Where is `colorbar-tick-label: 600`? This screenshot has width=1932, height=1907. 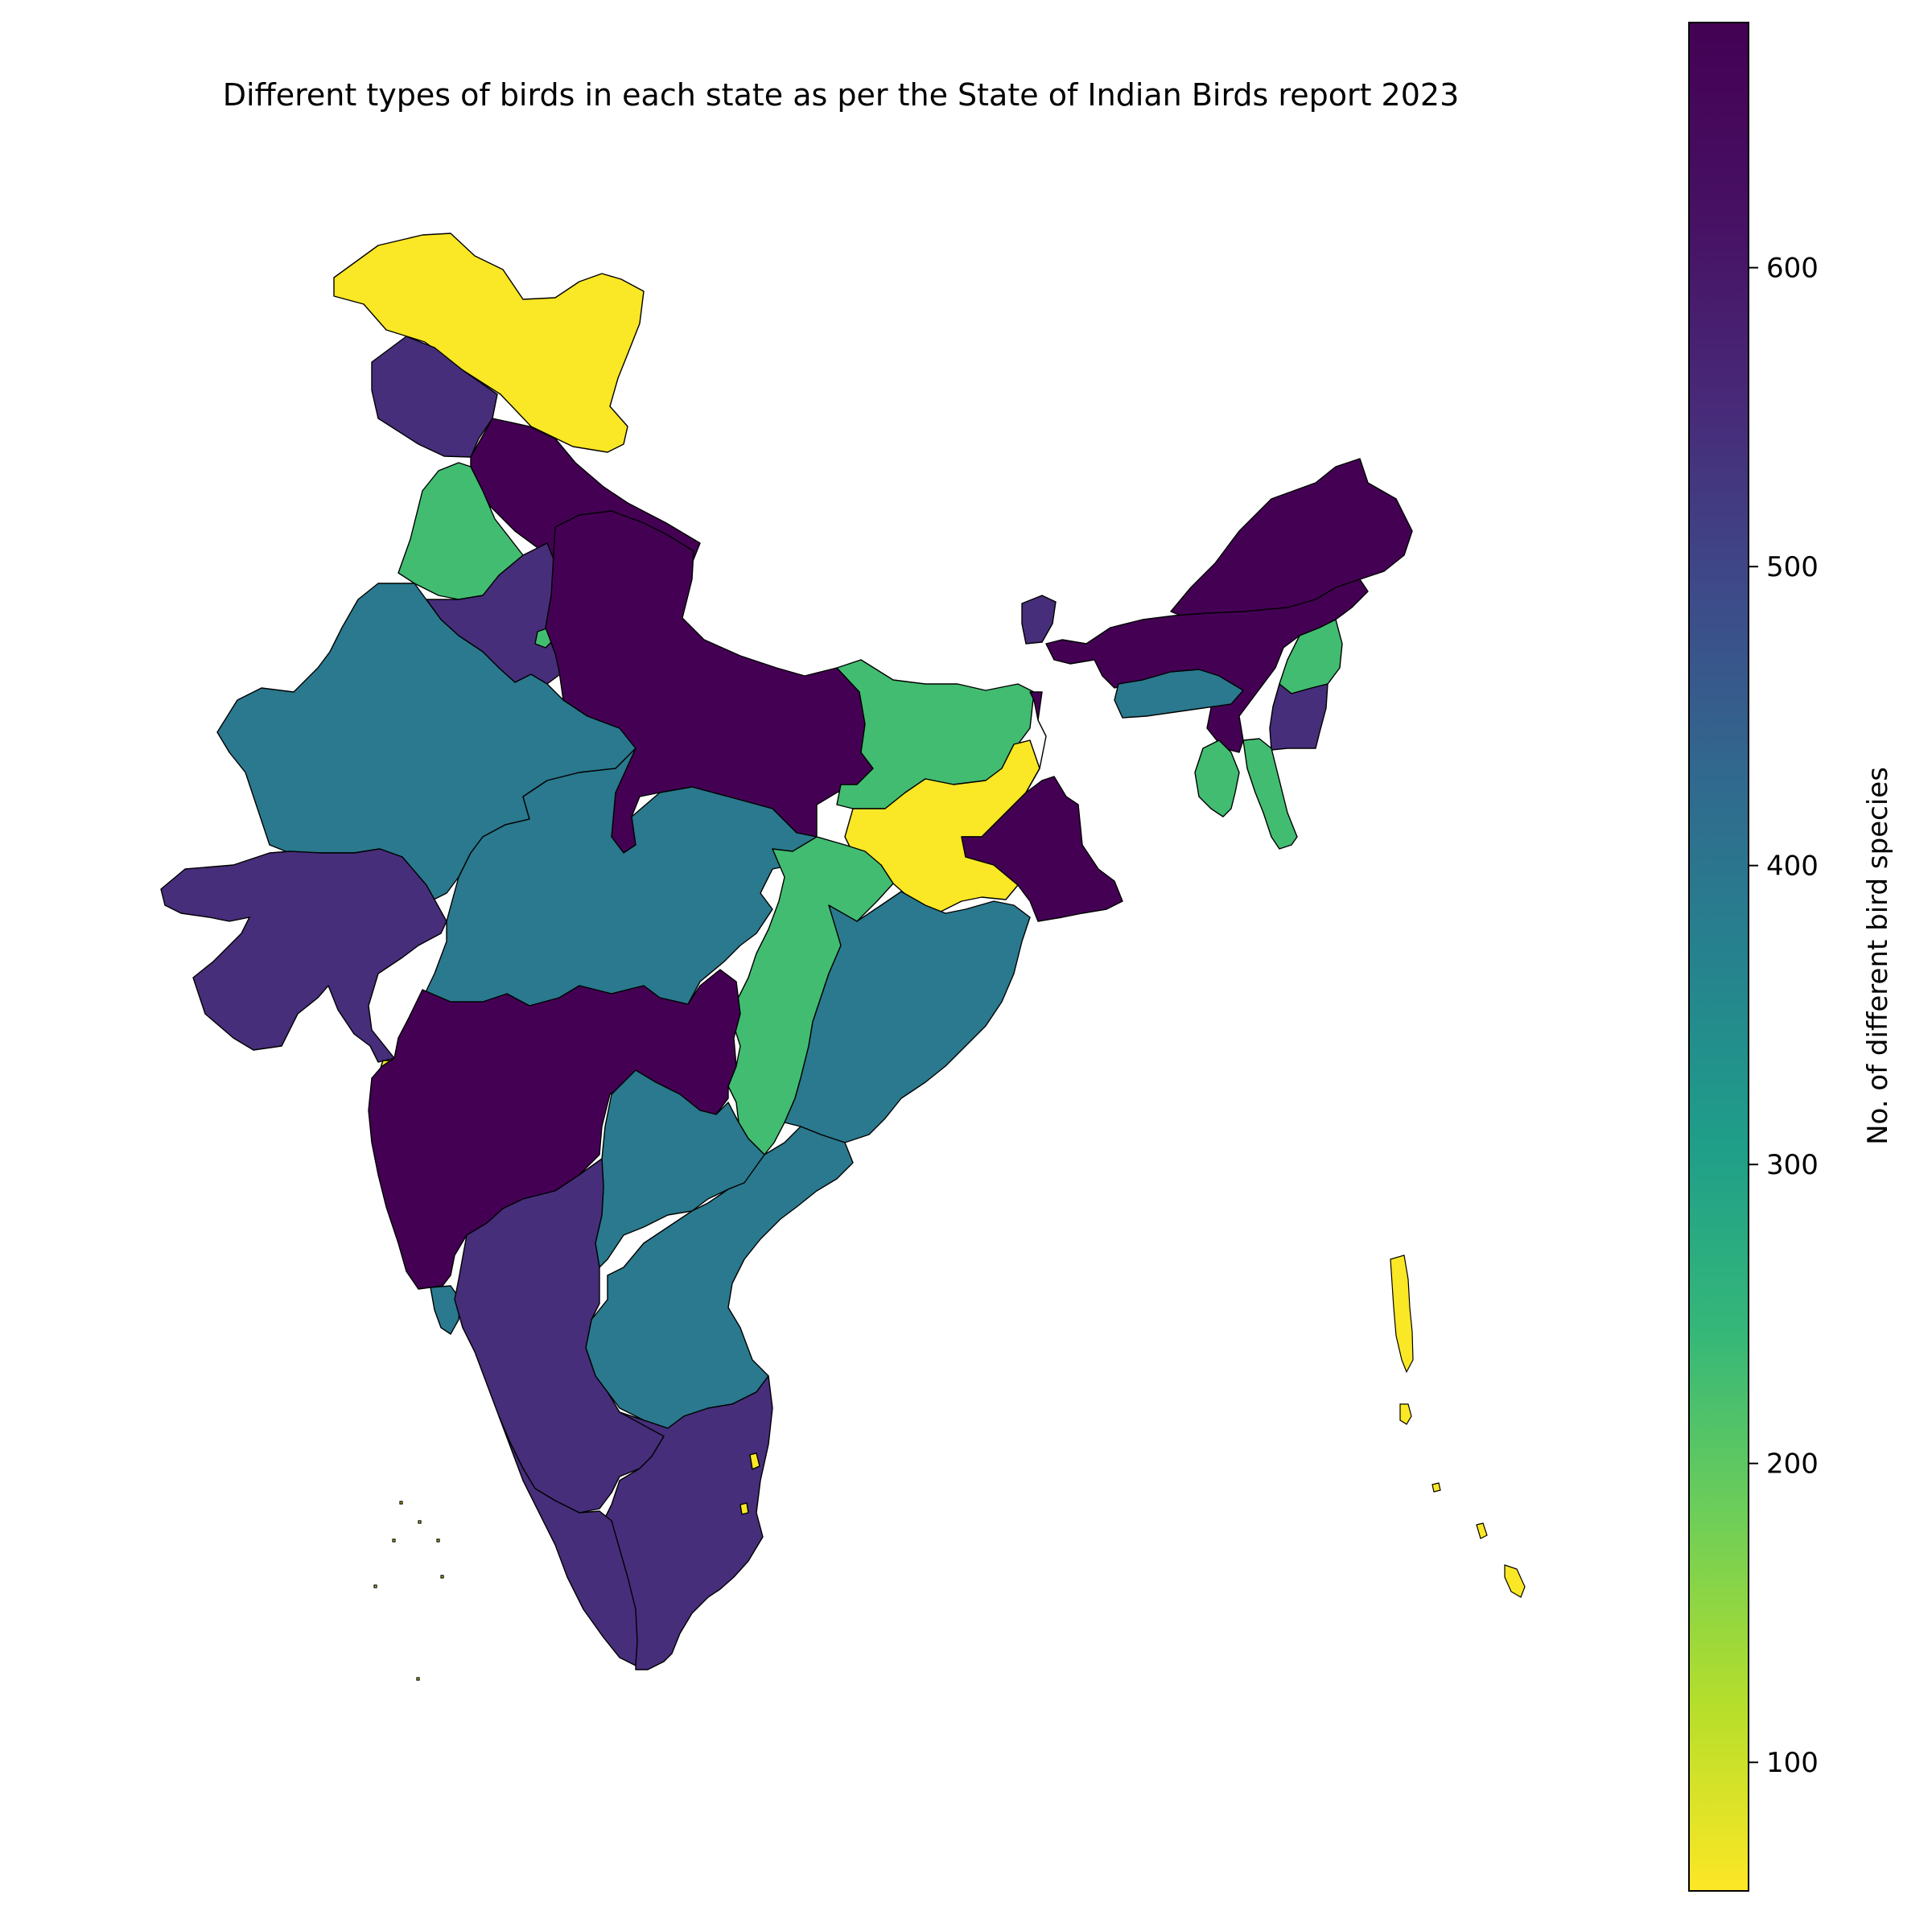
colorbar-tick-label: 600 is located at coordinates (1792, 269).